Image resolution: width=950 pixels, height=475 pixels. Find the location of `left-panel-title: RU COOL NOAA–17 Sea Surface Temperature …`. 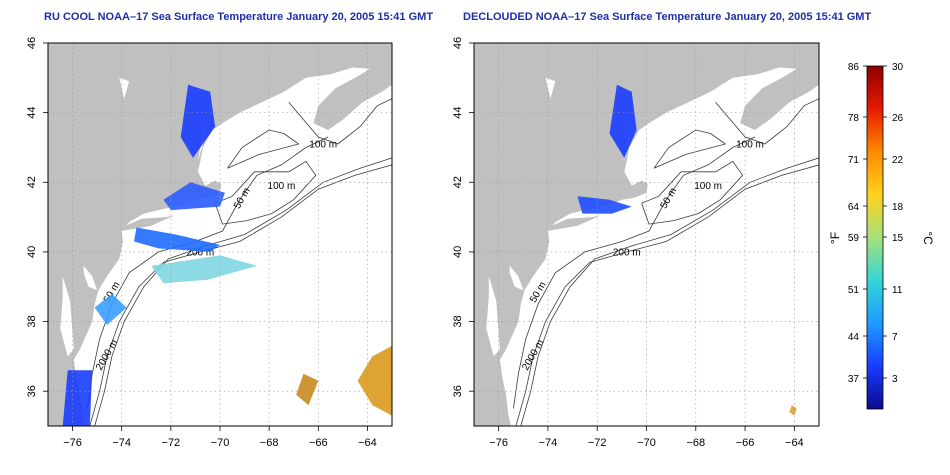

left-panel-title: RU COOL NOAA–17 Sea Surface Temperature … is located at coordinates (239, 17).